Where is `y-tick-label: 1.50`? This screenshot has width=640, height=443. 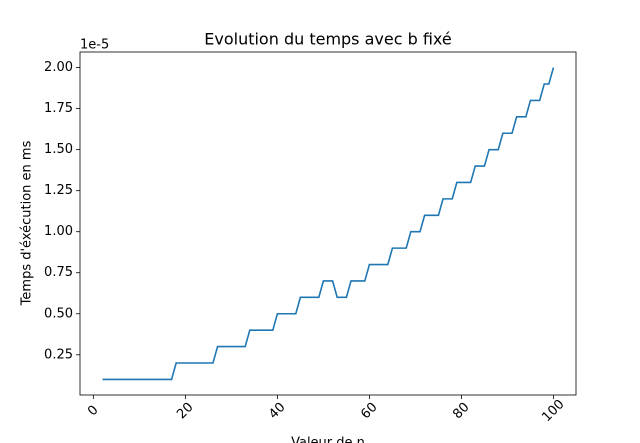
y-tick-label: 1.50 is located at coordinates (58, 149).